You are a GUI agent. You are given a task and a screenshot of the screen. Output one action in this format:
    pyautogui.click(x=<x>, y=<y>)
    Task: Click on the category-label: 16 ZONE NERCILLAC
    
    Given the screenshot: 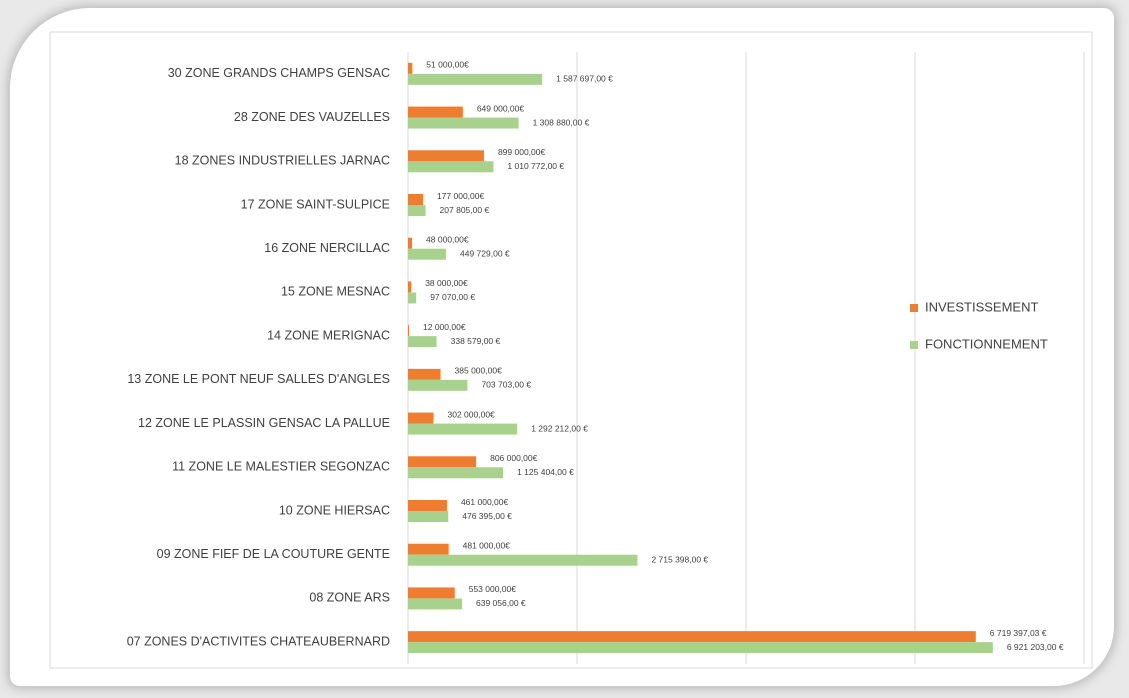 What is the action you would take?
    pyautogui.click(x=327, y=248)
    